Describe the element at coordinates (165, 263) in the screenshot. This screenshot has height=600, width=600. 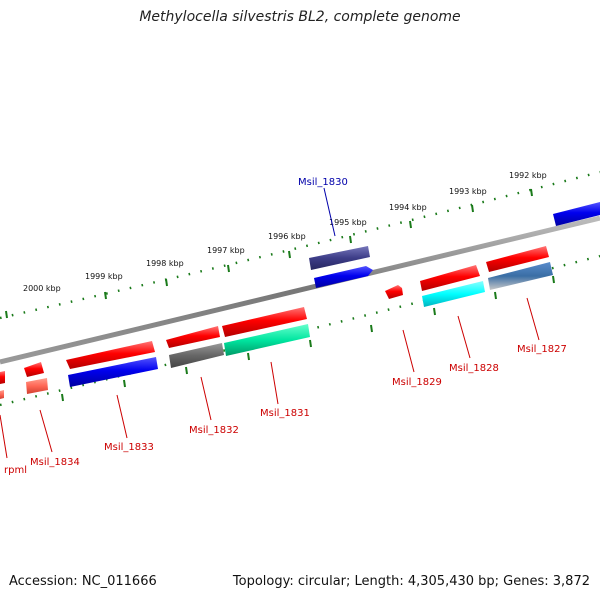
I see `tick-label-1998: 1998 kbp` at that location.